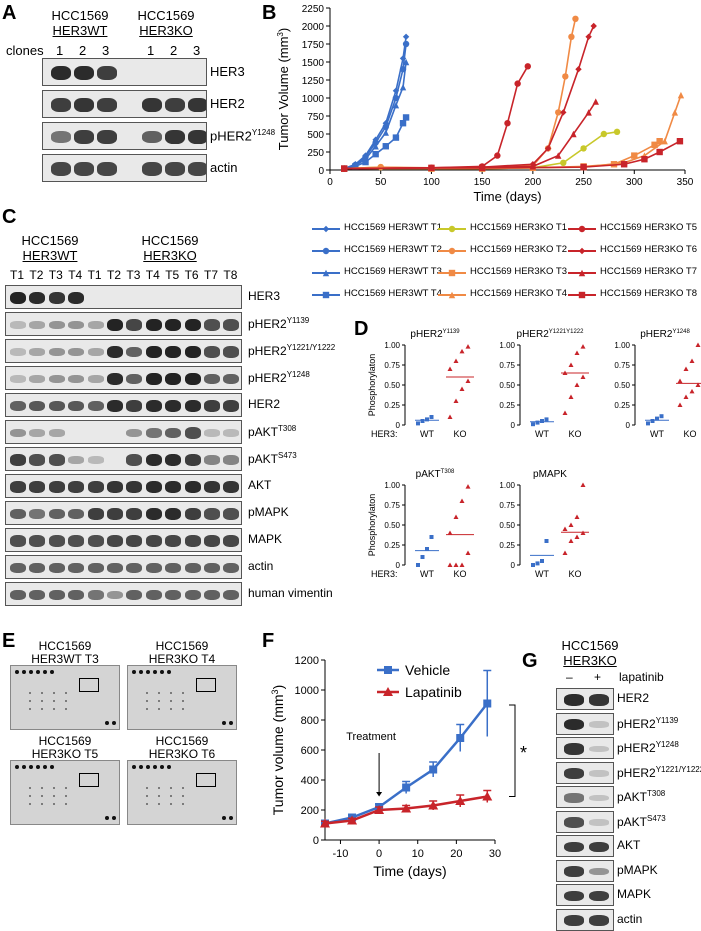  I want to click on e-array-membrane, so click(65, 697).